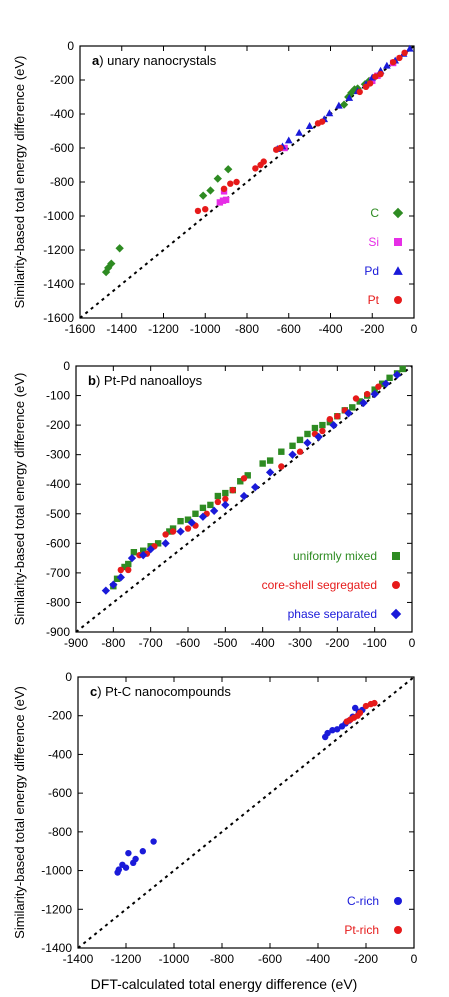 The image size is (449, 997). I want to click on legend-label: phase separated, so click(332, 614).